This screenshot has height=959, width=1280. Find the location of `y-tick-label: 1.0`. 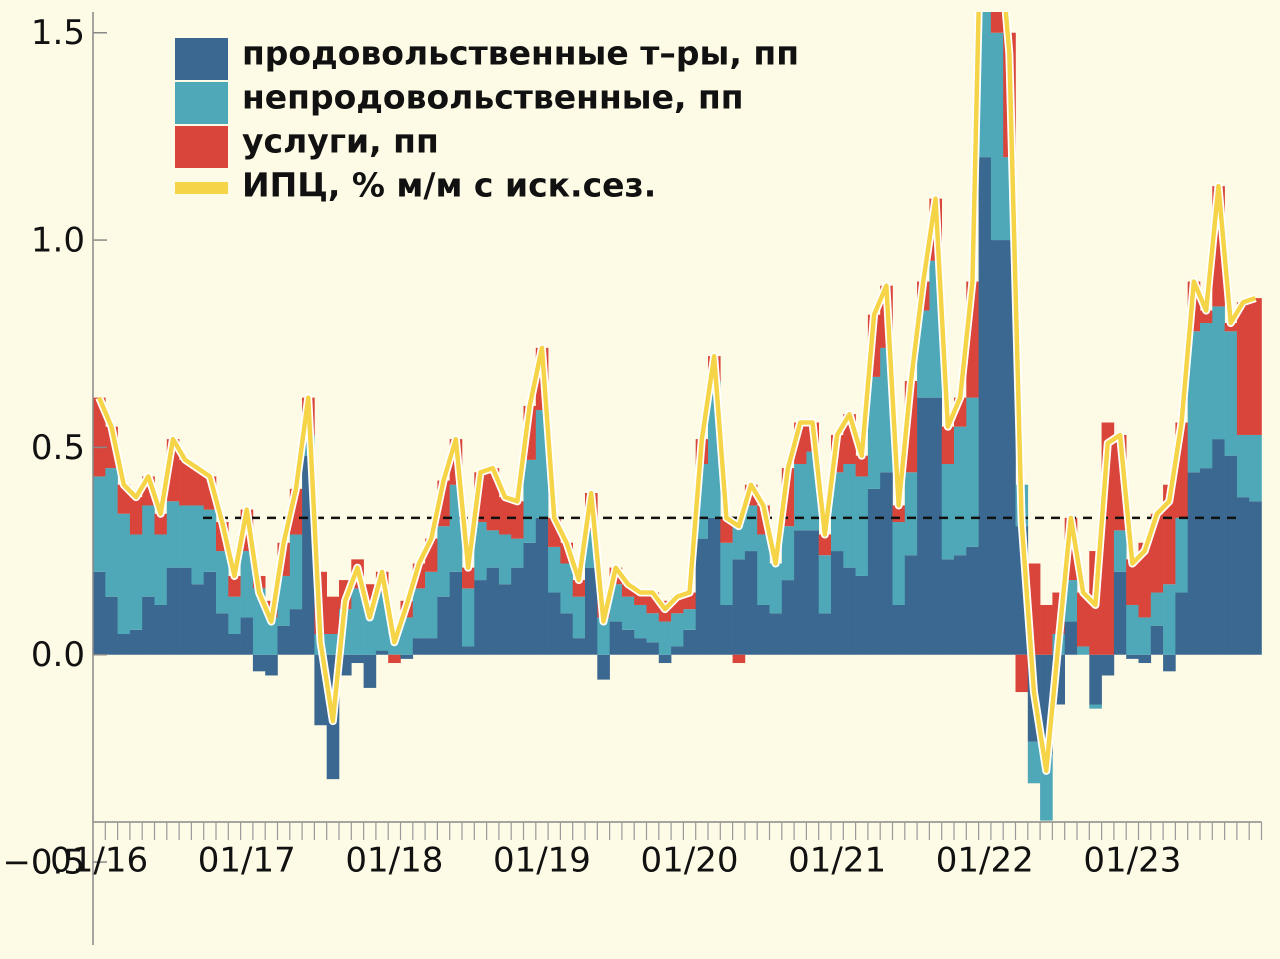

y-tick-label: 1.0 is located at coordinates (58, 241).